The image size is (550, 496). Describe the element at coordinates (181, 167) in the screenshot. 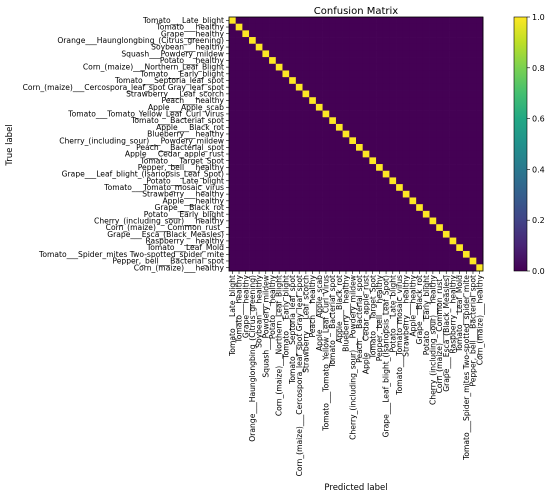

I see `y-tick-label: Pepper,_bell___healthy` at that location.